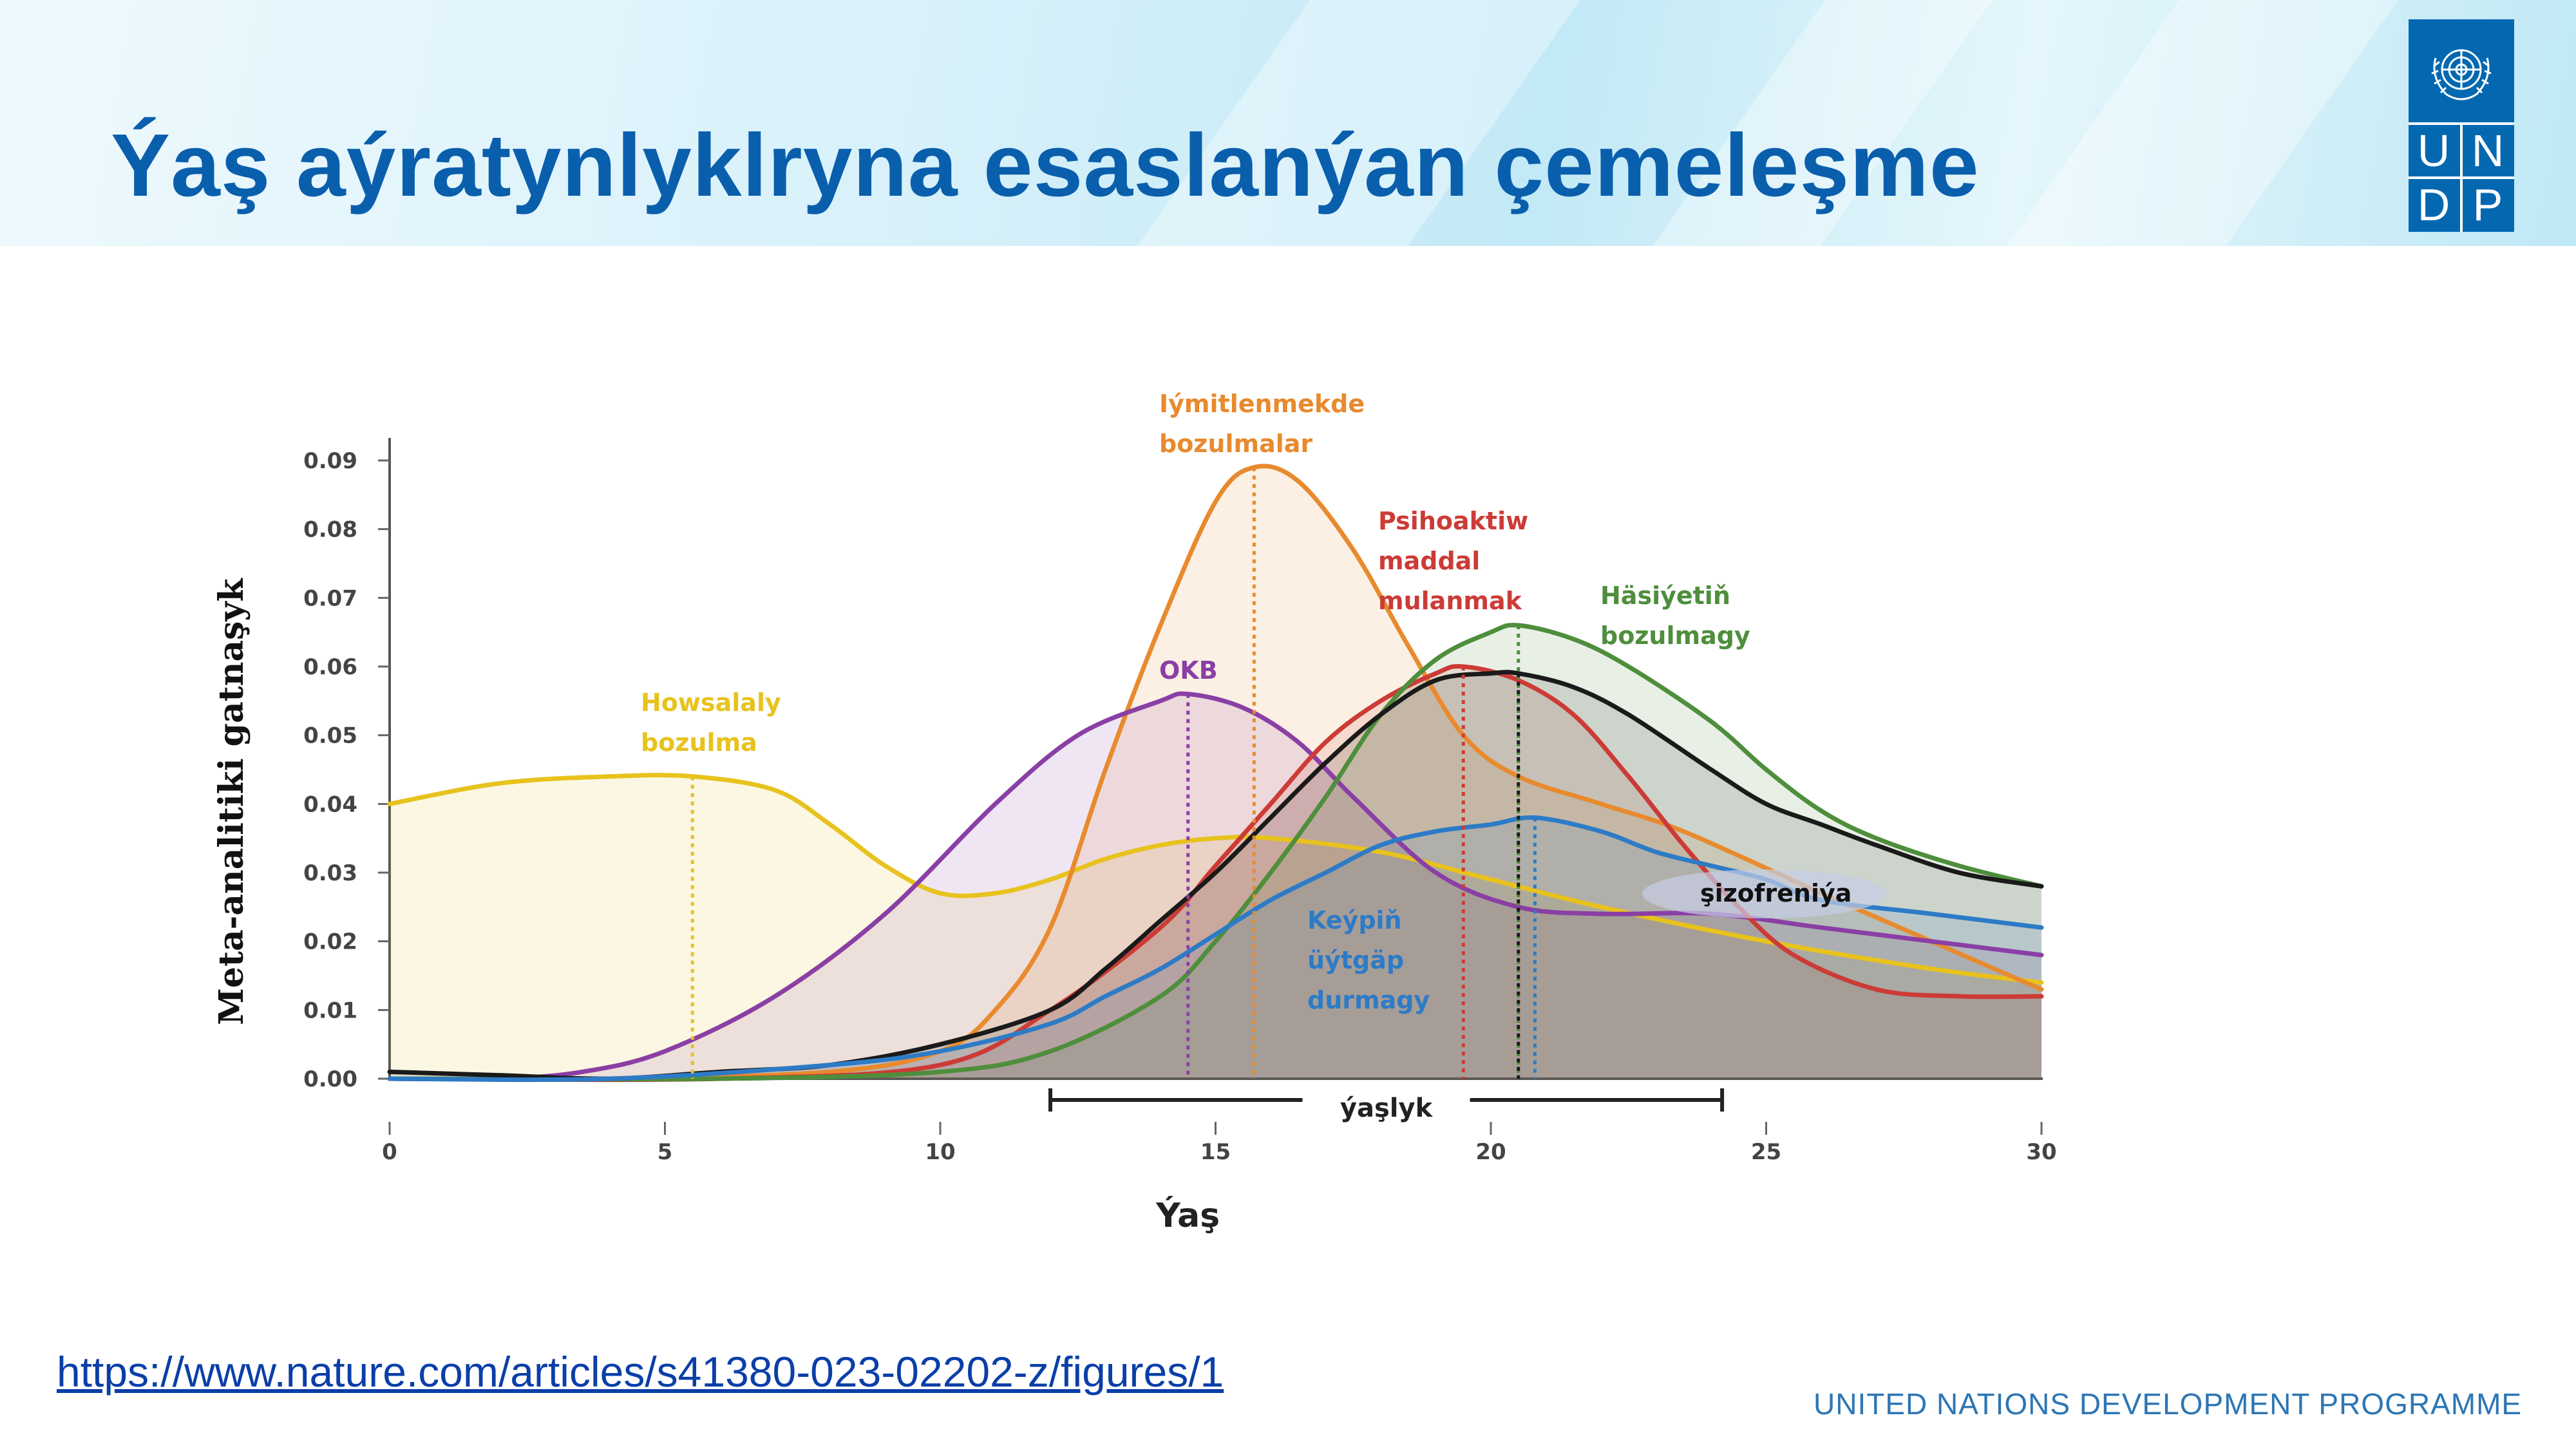 This screenshot has width=2576, height=1449. What do you see at coordinates (2433, 151) in the screenshot?
I see `logo-letter: U` at bounding box center [2433, 151].